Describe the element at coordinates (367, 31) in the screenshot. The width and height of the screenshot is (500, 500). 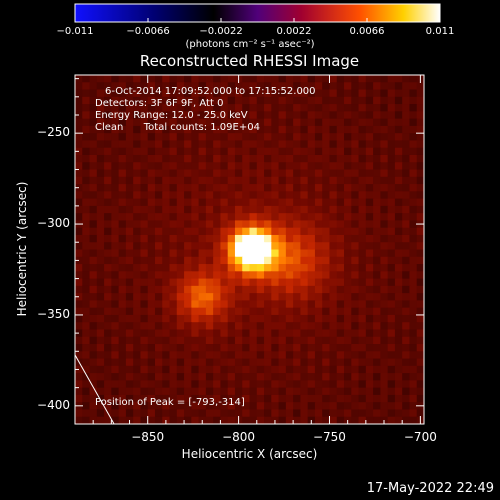
I see `colorbar-tick-label: 0.0066` at that location.